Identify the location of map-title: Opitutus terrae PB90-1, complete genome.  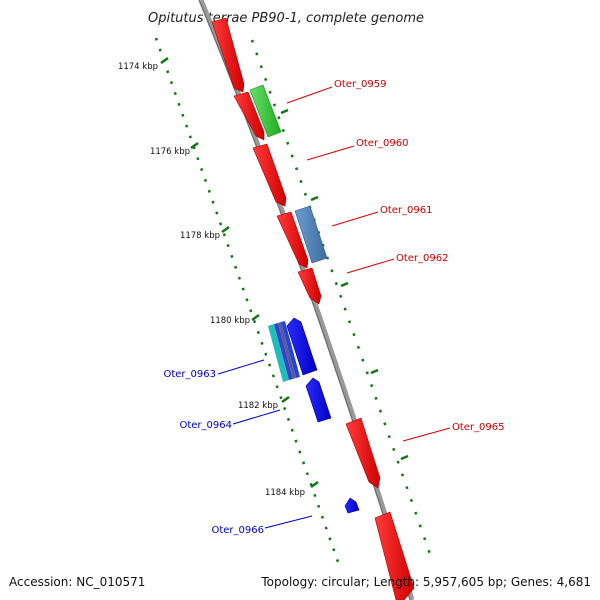
(286, 18).